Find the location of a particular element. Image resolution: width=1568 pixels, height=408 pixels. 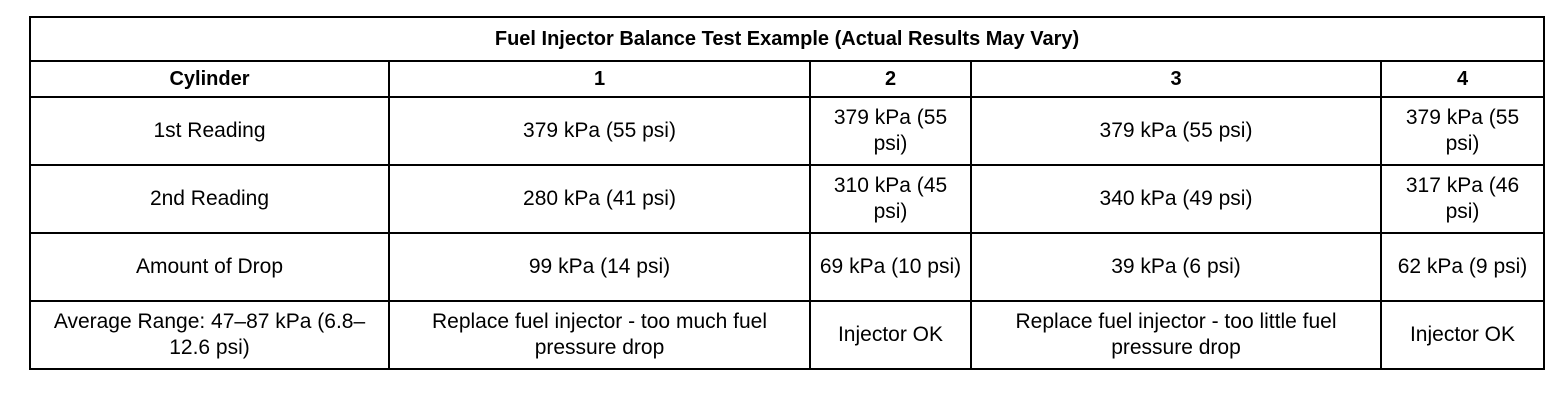

table-cell: 39 kPa (6 psi) is located at coordinates (1176, 267).